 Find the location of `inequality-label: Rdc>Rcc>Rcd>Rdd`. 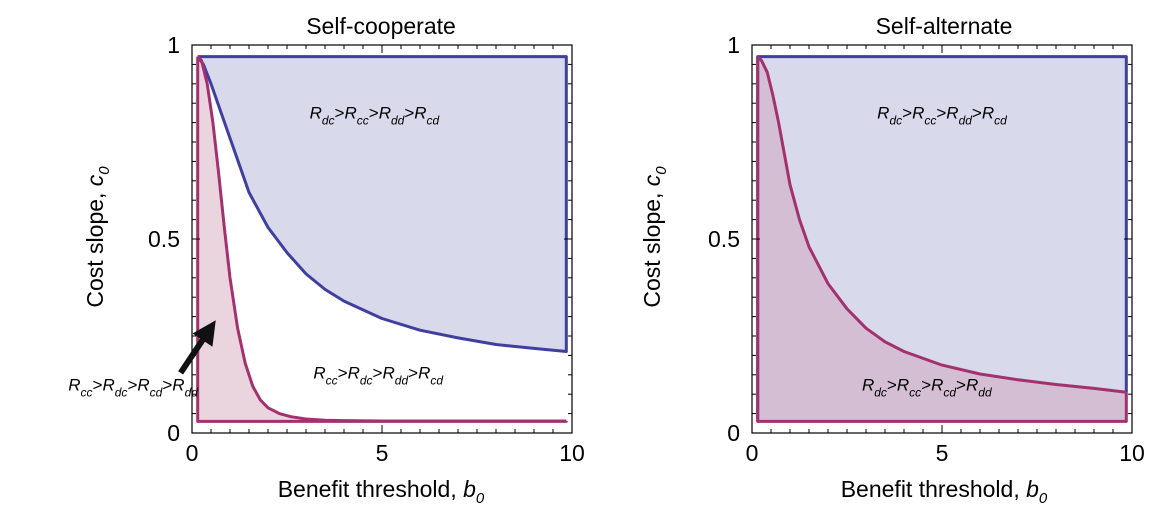

inequality-label: Rdc>Rcc>Rcd>Rdd is located at coordinates (927, 387).